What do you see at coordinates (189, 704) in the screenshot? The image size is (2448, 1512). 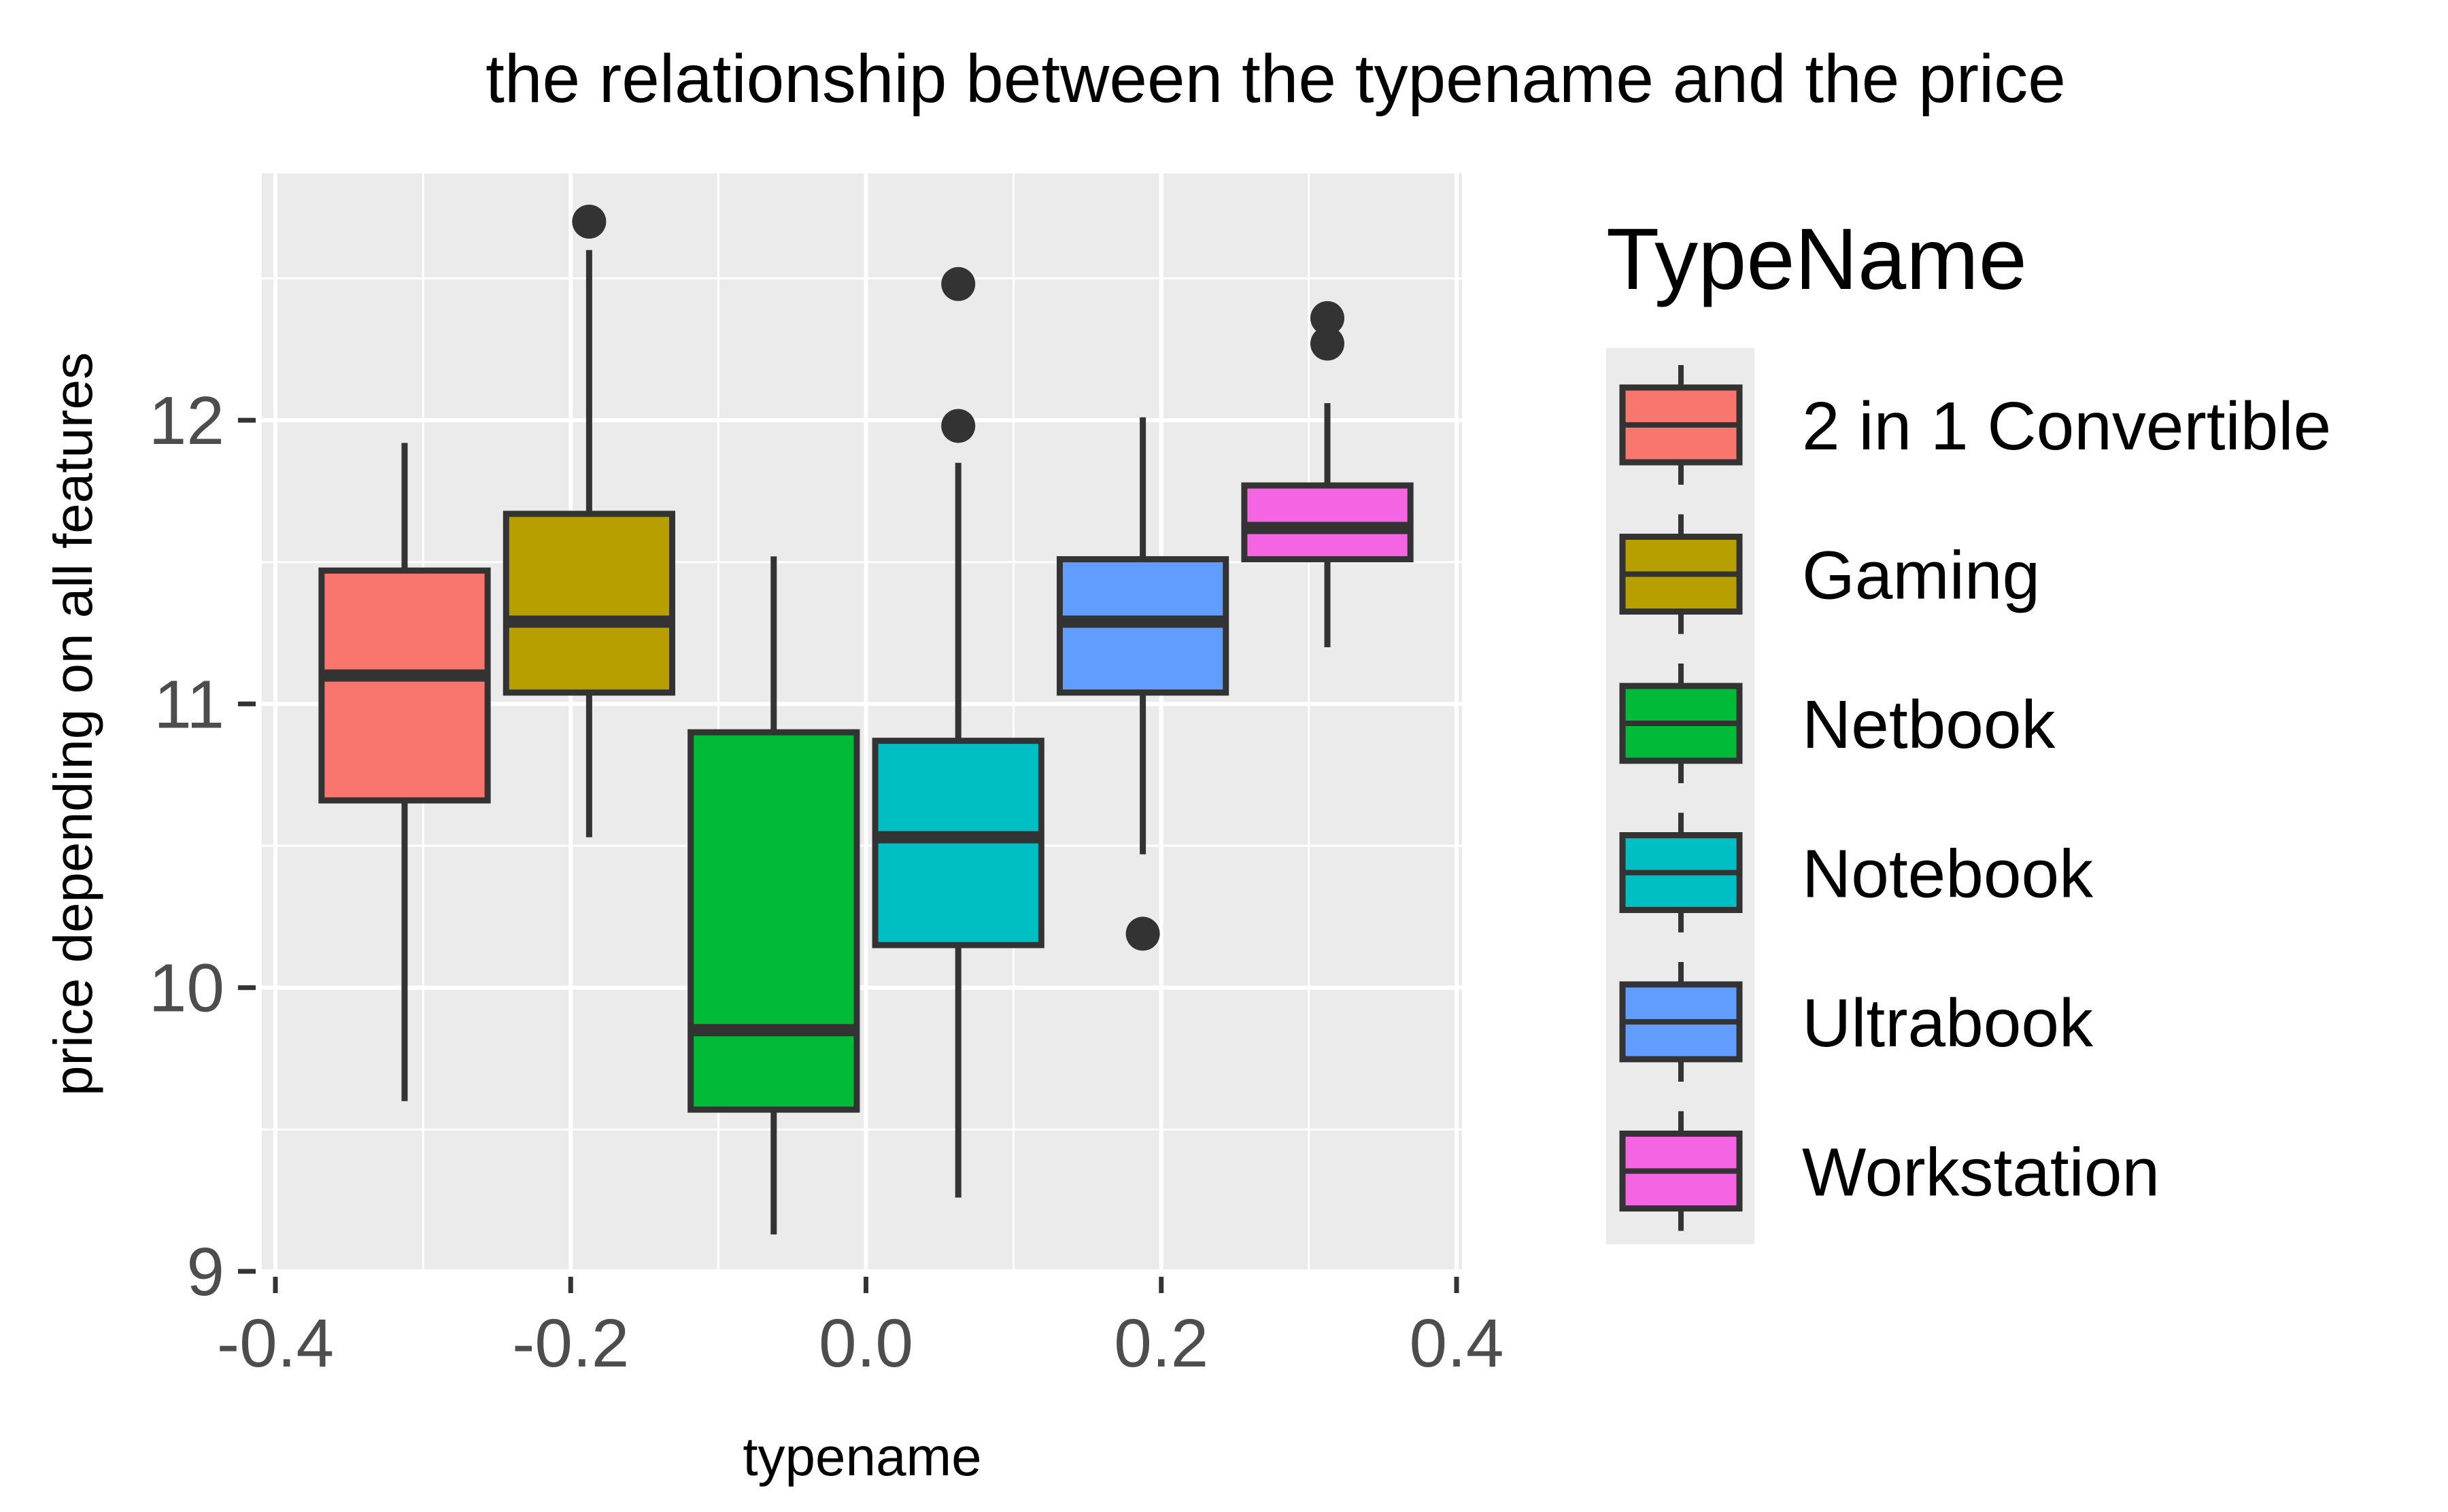 I see `y-tick-label: 11` at bounding box center [189, 704].